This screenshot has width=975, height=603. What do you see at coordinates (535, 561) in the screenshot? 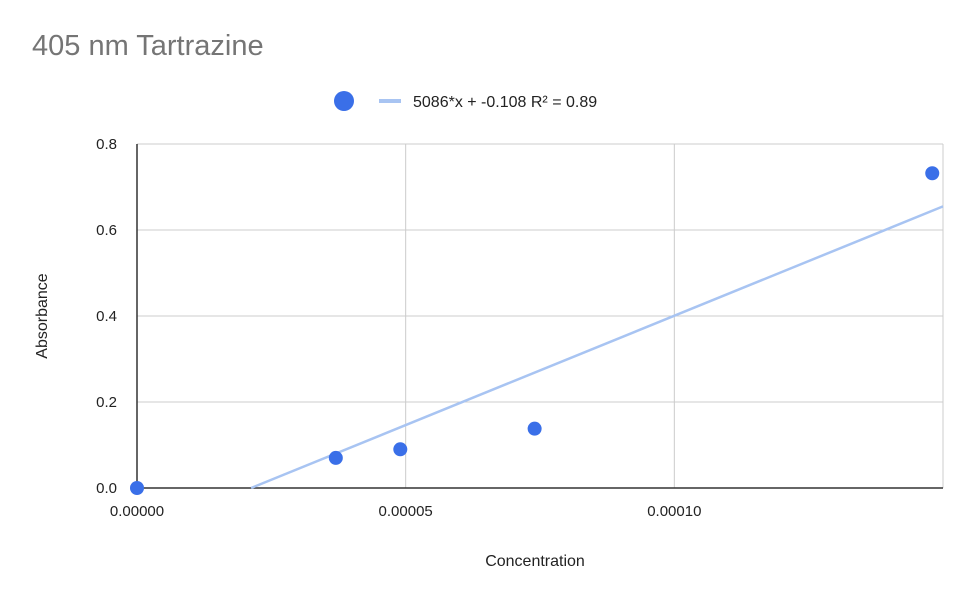
I see `x-axis-title: Concentration` at bounding box center [535, 561].